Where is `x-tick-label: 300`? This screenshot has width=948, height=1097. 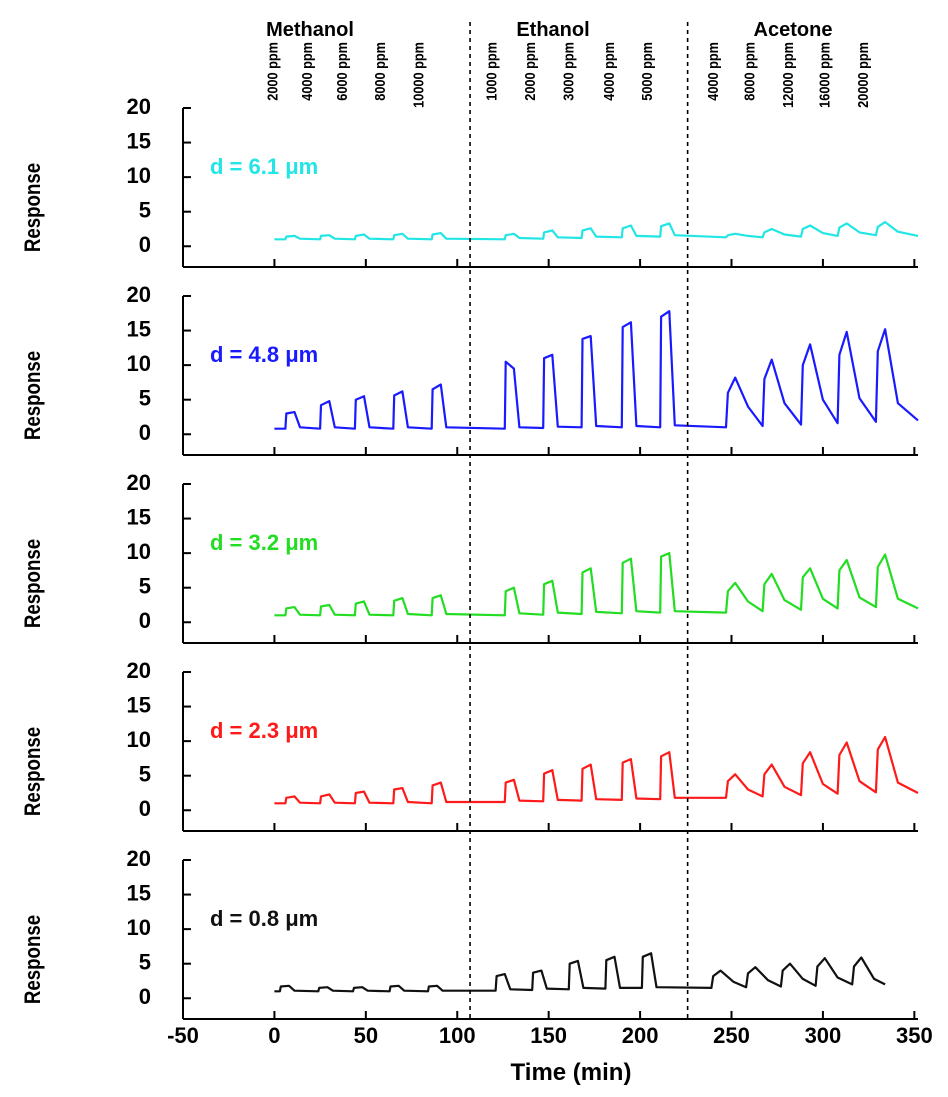
x-tick-label: 300 is located at coordinates (823, 1035).